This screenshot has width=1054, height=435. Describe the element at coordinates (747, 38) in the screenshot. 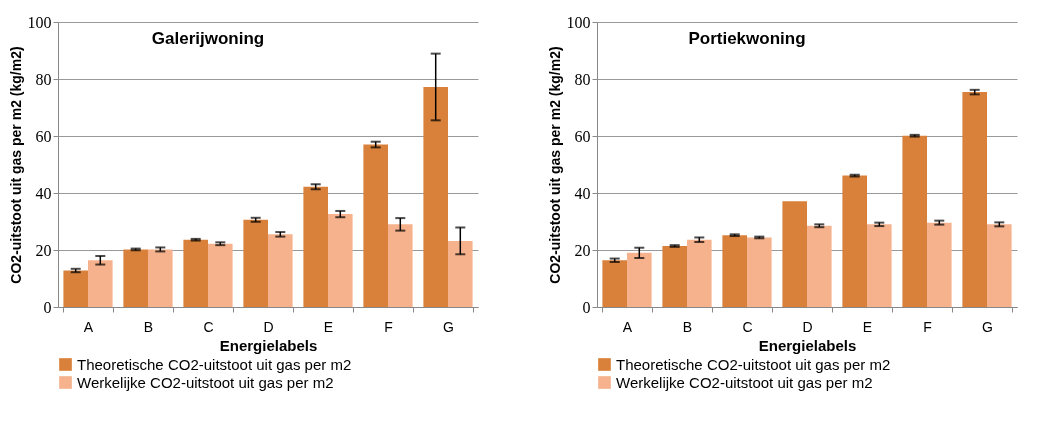

I see `chart-title: Portiekwoning` at that location.